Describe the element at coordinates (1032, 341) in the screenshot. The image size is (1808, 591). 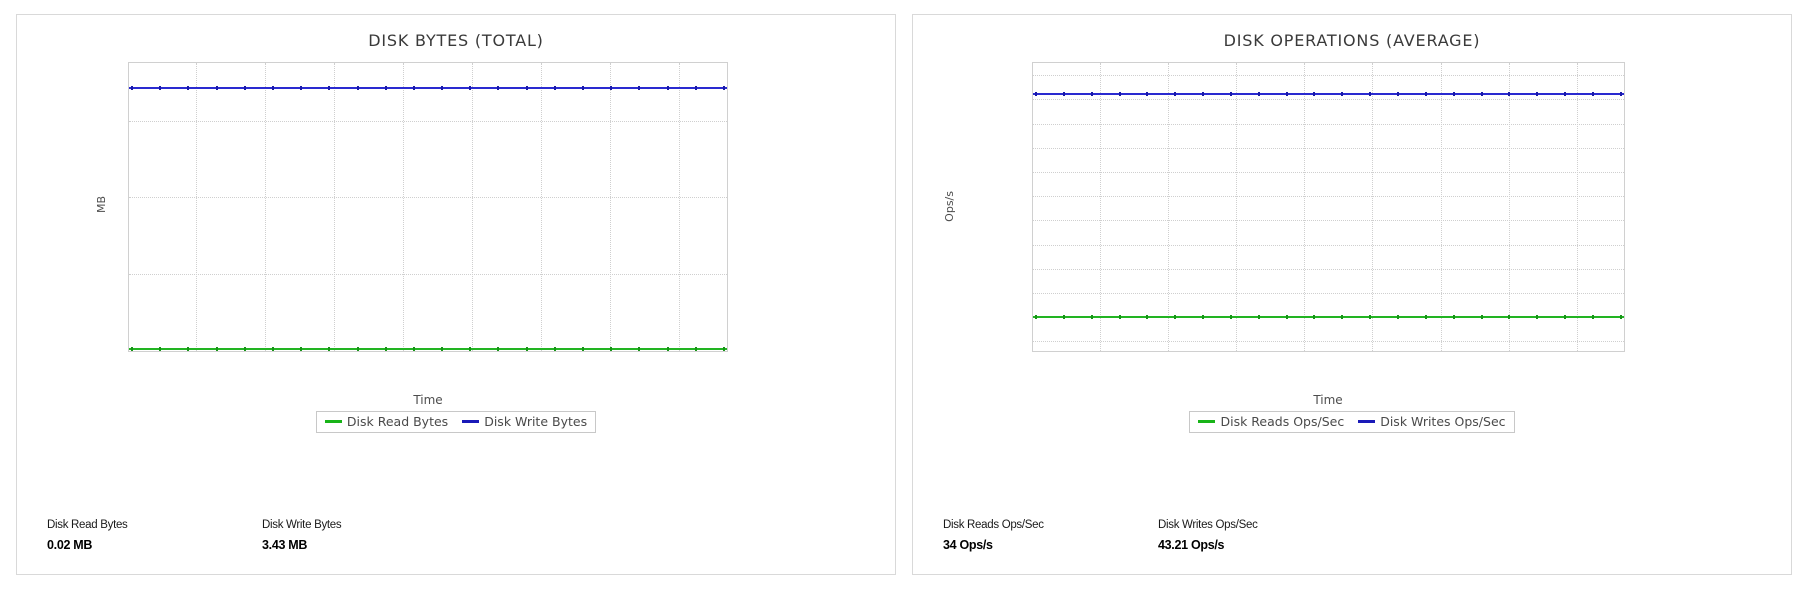
I see `y-axis-tick-label: 33` at that location.